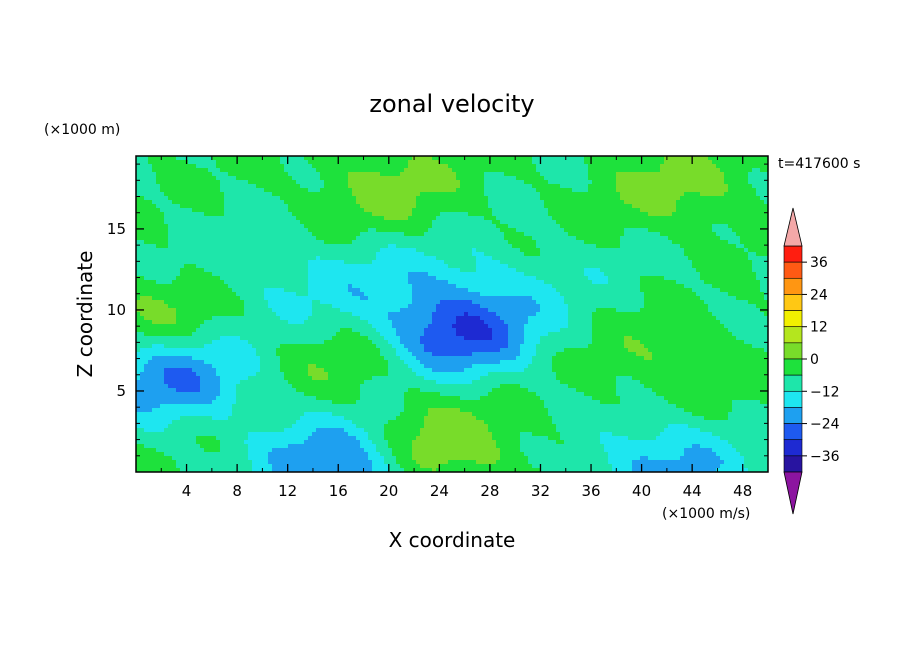  What do you see at coordinates (825, 392) in the screenshot?
I see `colorbar-tick-label: −12` at bounding box center [825, 392].